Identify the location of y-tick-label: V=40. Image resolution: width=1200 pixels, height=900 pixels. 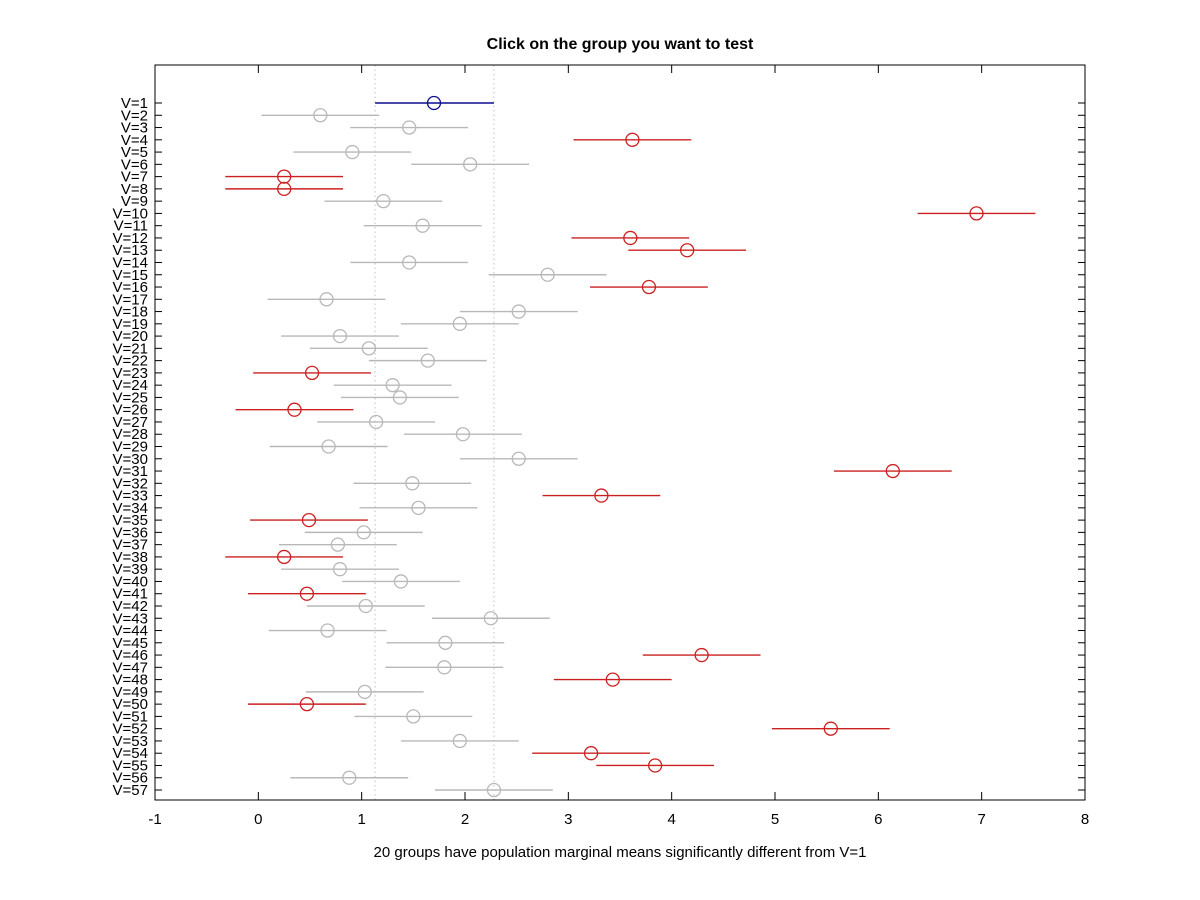
(130, 581).